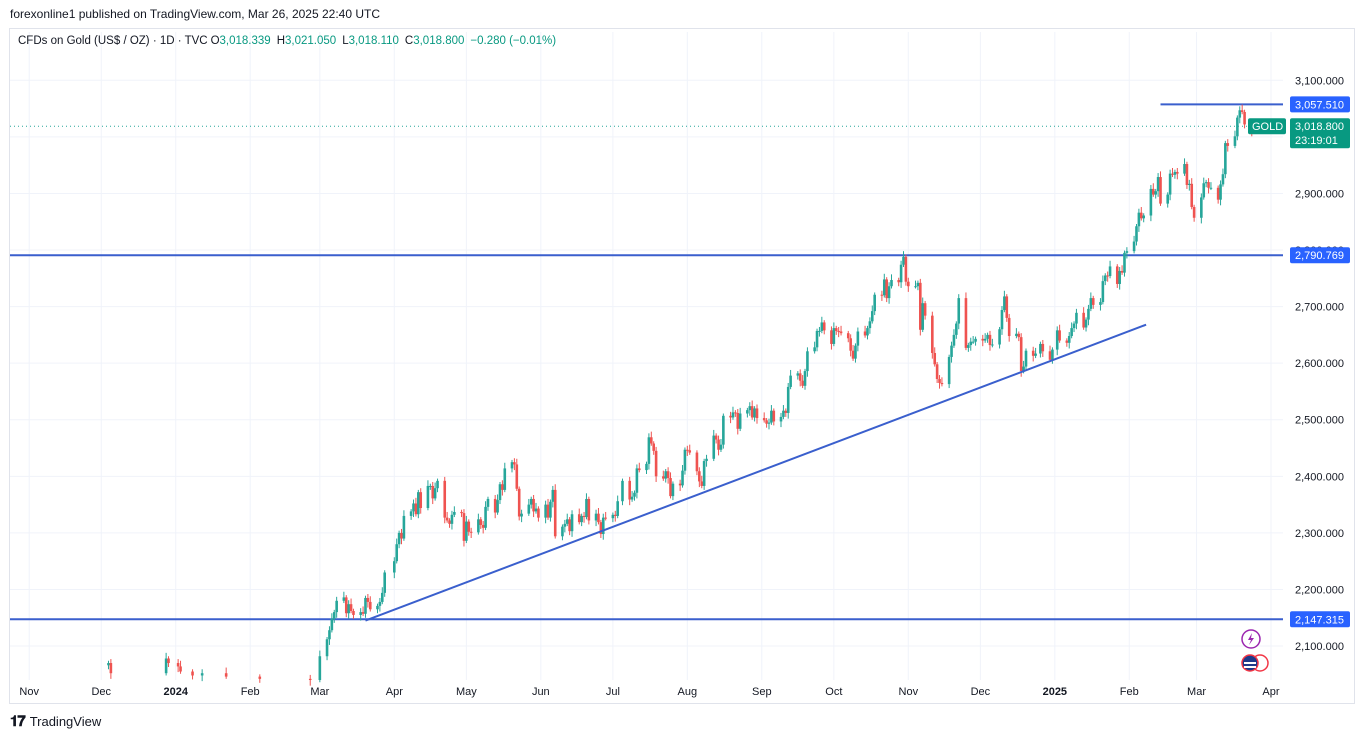 The width and height of the screenshot is (1364, 740). Describe the element at coordinates (113, 41) in the screenshot. I see `symbol-name: CFDs on Gold (US$ / OZ) · 1D · TVC` at that location.